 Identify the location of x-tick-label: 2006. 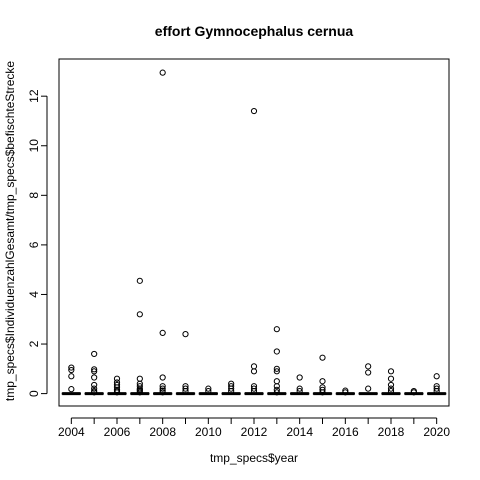
(117, 432).